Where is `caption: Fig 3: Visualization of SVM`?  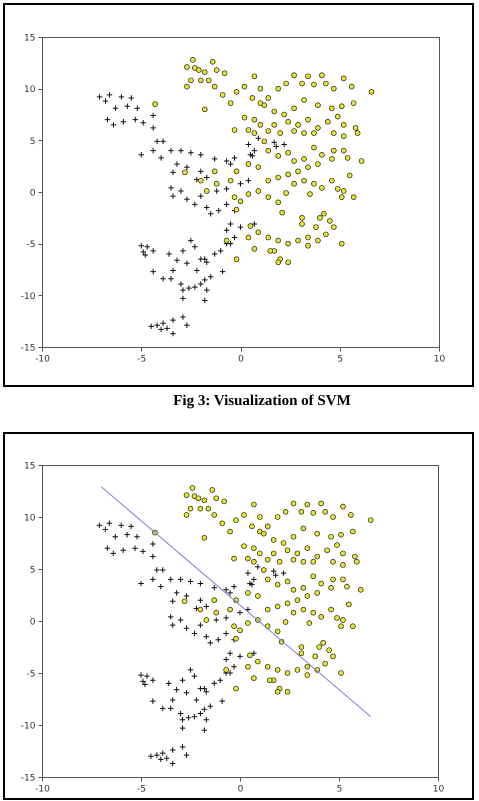
caption: Fig 3: Visualization of SVM is located at coordinates (262, 401).